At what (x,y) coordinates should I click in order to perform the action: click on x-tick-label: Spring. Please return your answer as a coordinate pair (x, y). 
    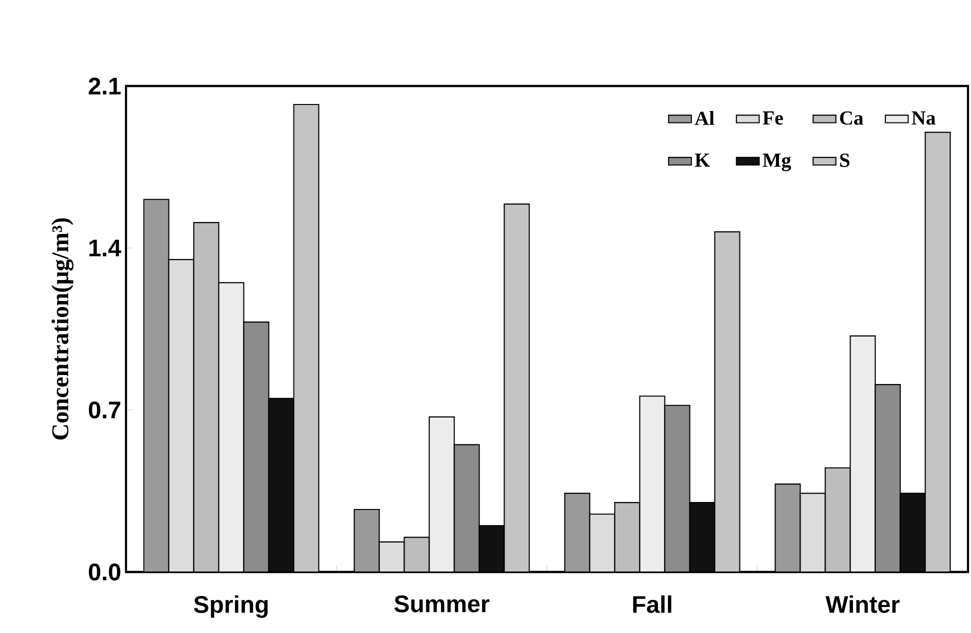
    Looking at the image, I should click on (231, 606).